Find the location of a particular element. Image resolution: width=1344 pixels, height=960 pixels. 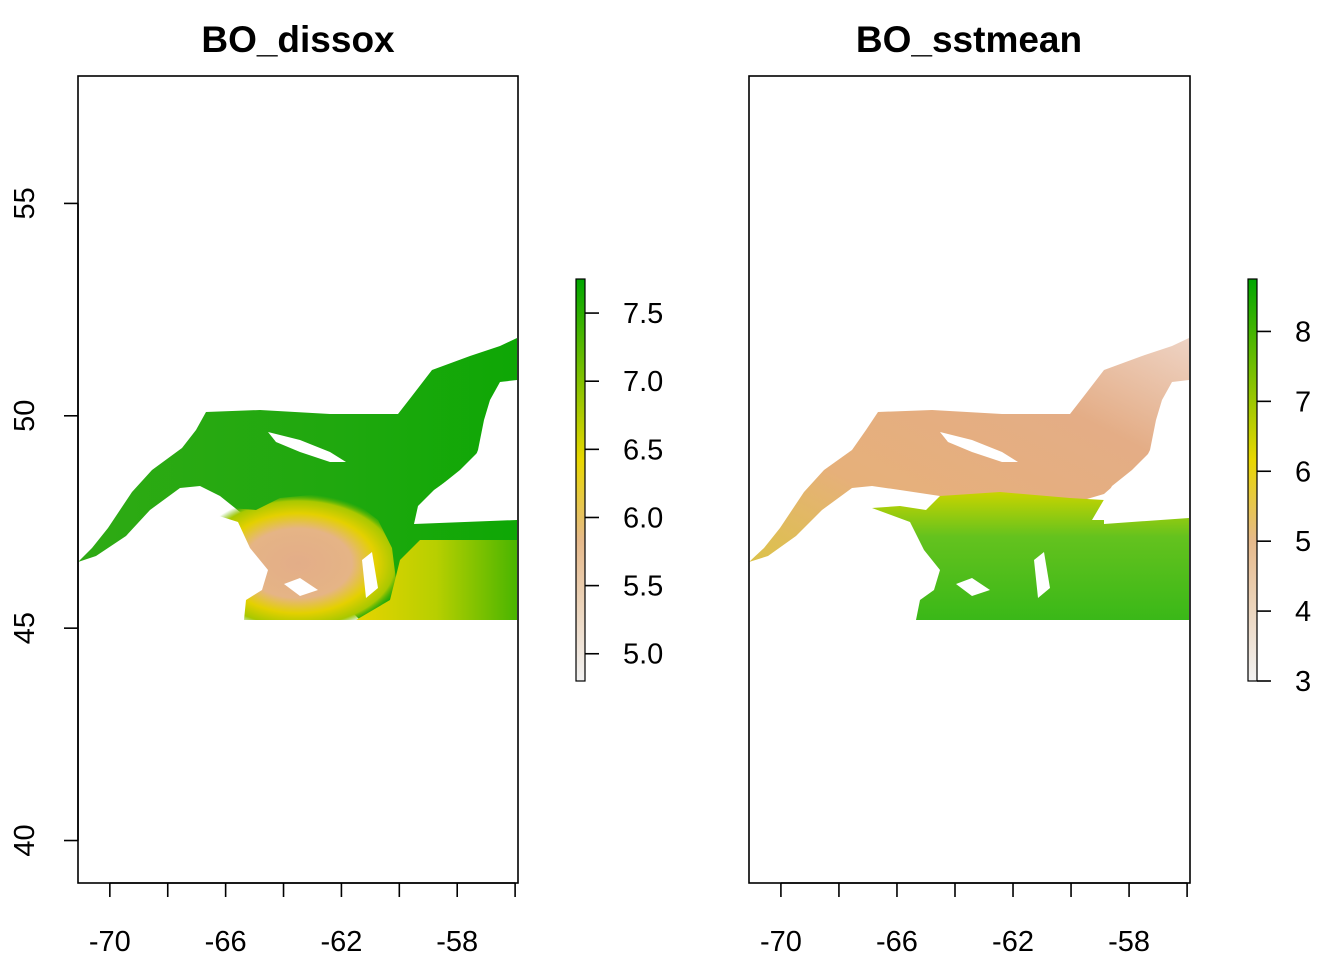

island-anticosti-sst is located at coordinates (979, 447).